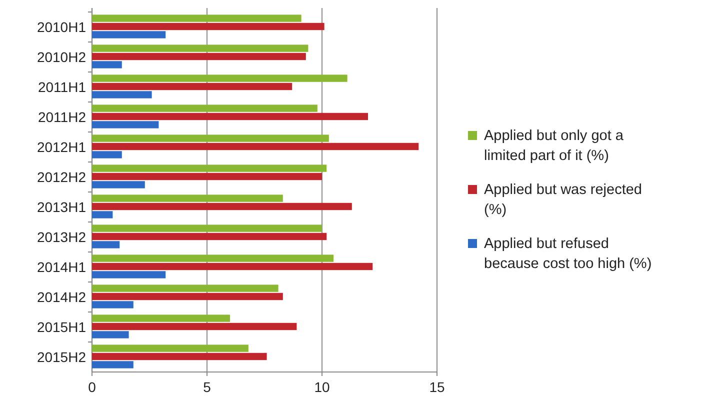 The width and height of the screenshot is (707, 412). What do you see at coordinates (61, 296) in the screenshot?
I see `y-tick-label: 2014H2` at bounding box center [61, 296].